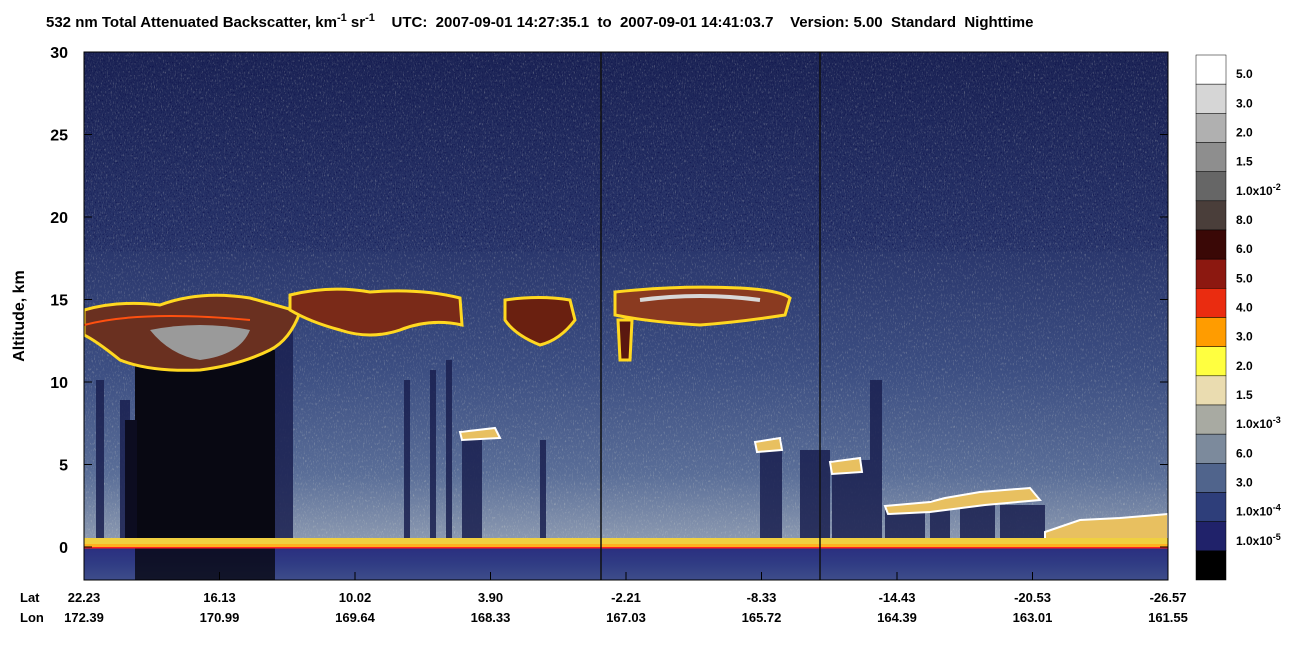  Describe the element at coordinates (220, 617) in the screenshot. I see `lon-tick-label: 170.99` at that location.